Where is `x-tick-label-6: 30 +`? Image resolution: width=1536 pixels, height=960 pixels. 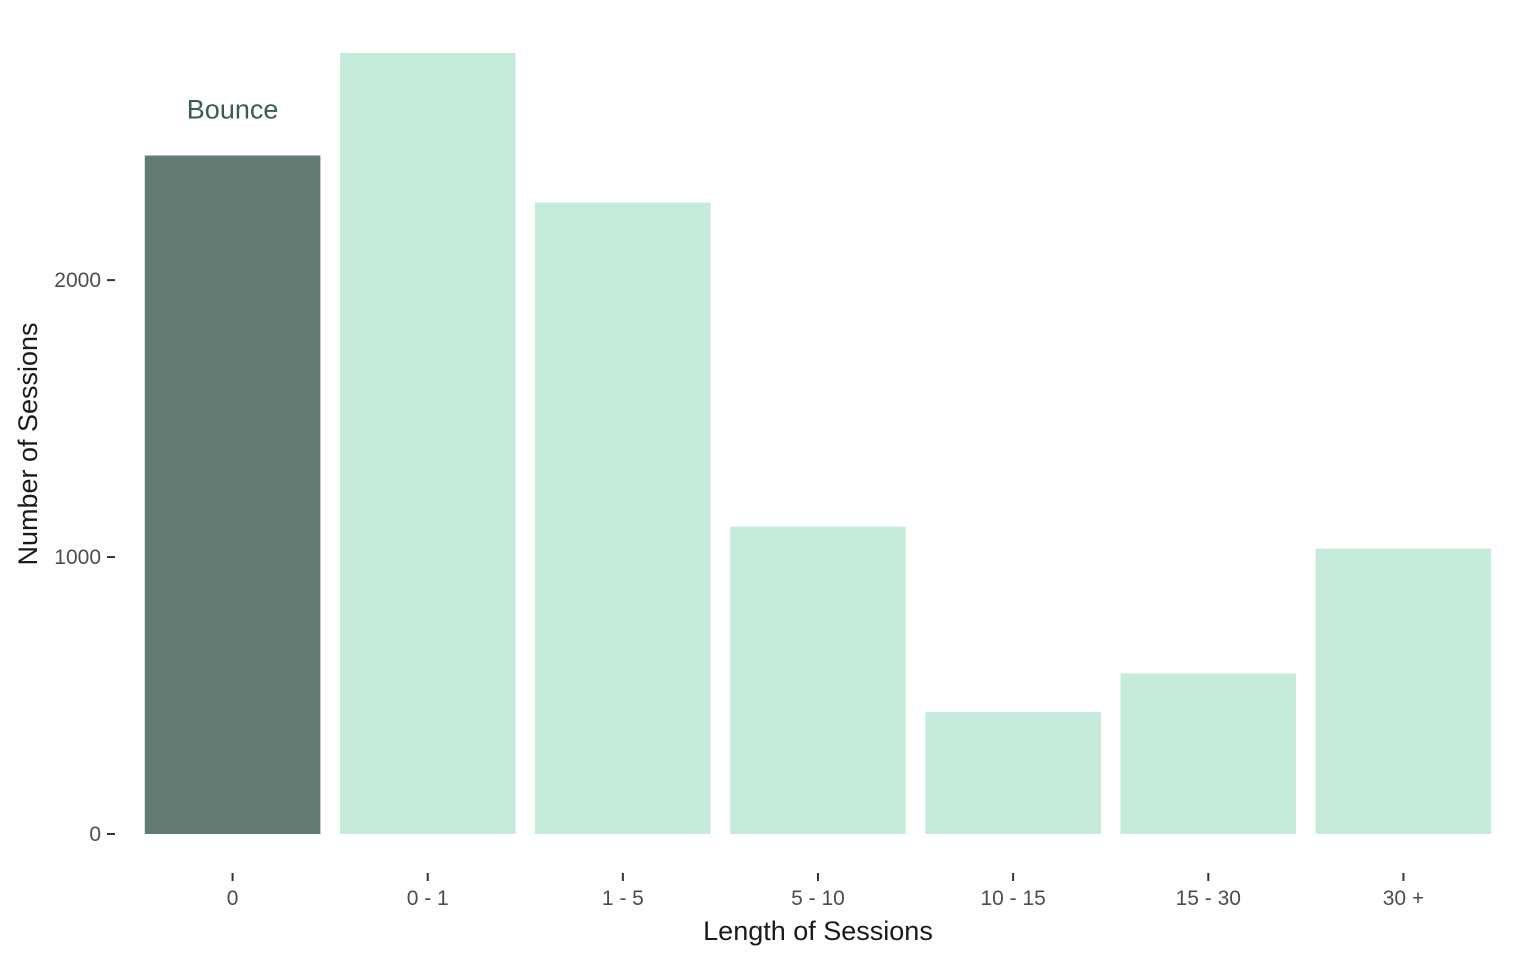
x-tick-label-6: 30 + is located at coordinates (1403, 898).